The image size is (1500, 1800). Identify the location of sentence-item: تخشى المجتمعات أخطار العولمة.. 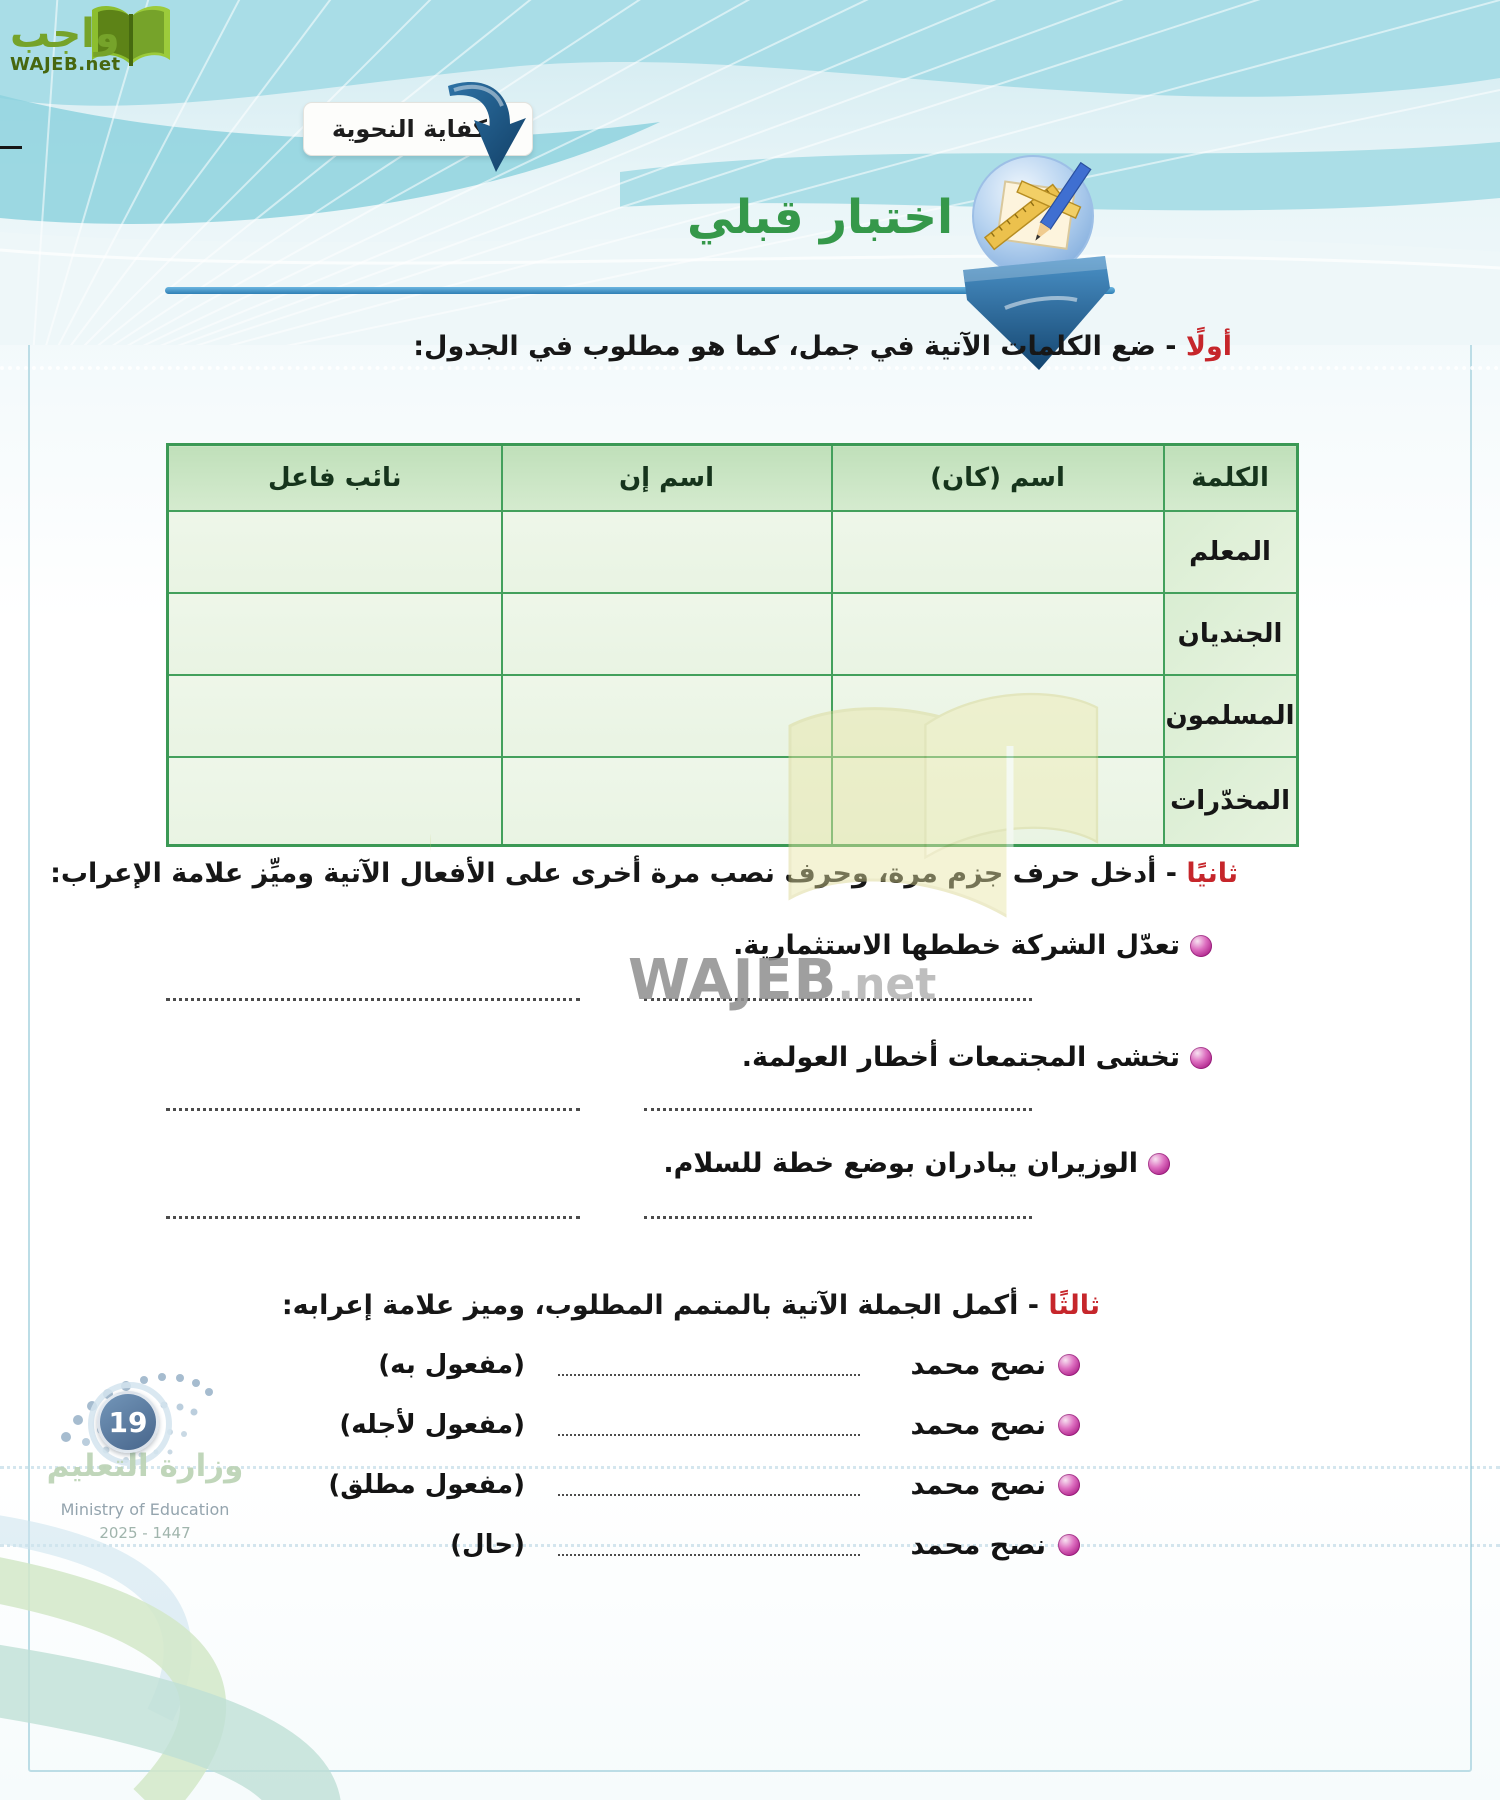
(977, 1057).